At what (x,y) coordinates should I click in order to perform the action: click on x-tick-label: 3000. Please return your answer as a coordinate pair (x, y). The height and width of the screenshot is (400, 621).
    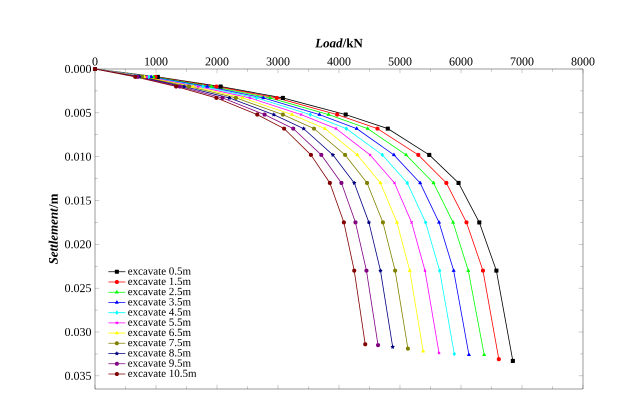
    Looking at the image, I should click on (278, 61).